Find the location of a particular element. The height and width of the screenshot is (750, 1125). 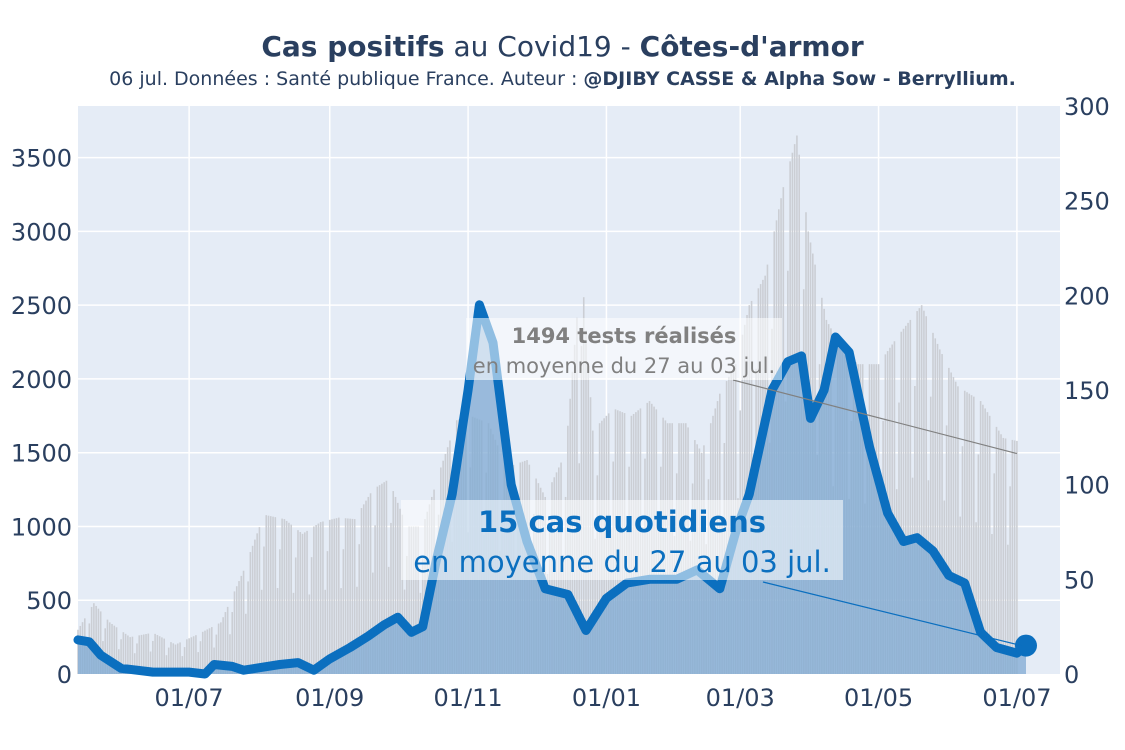

annotation-bold: 1494 tests réalisés is located at coordinates (624, 336).